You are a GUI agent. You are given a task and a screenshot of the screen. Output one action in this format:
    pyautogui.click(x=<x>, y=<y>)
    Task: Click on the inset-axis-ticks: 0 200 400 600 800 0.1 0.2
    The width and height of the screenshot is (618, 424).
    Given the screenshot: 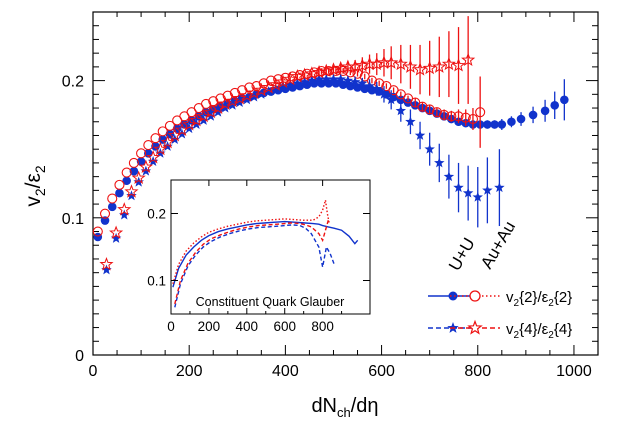 What is the action you would take?
    pyautogui.click(x=258, y=257)
    